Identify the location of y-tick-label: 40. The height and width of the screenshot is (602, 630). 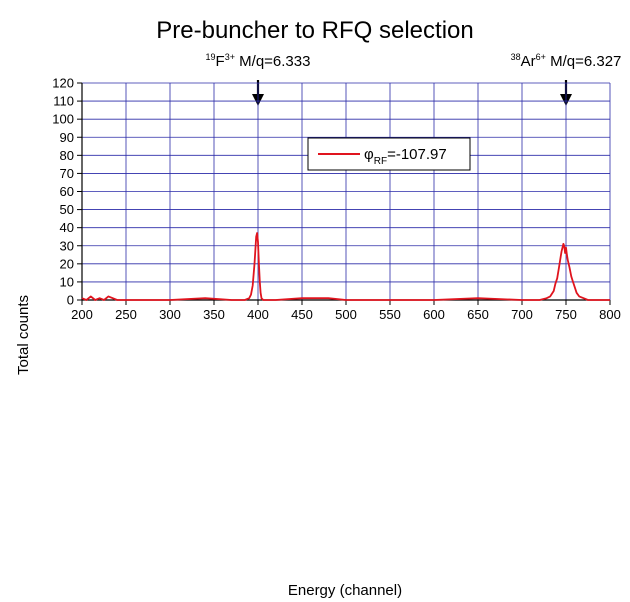
(67, 227).